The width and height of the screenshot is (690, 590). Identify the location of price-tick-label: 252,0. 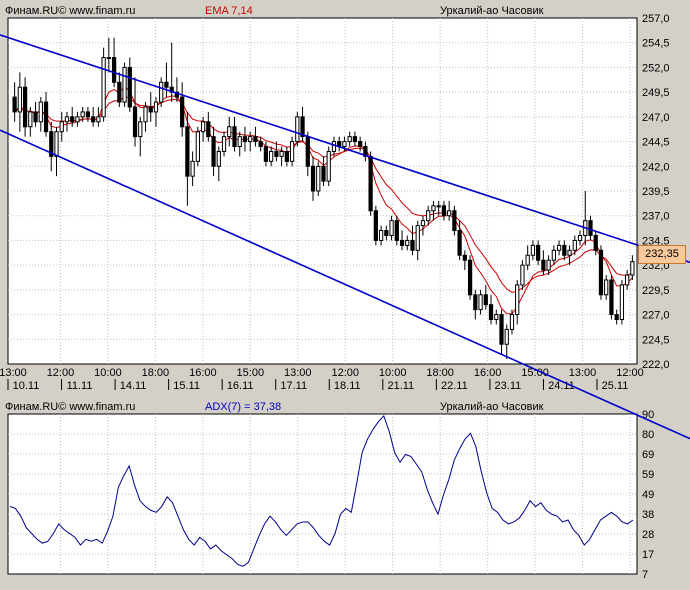
(656, 68).